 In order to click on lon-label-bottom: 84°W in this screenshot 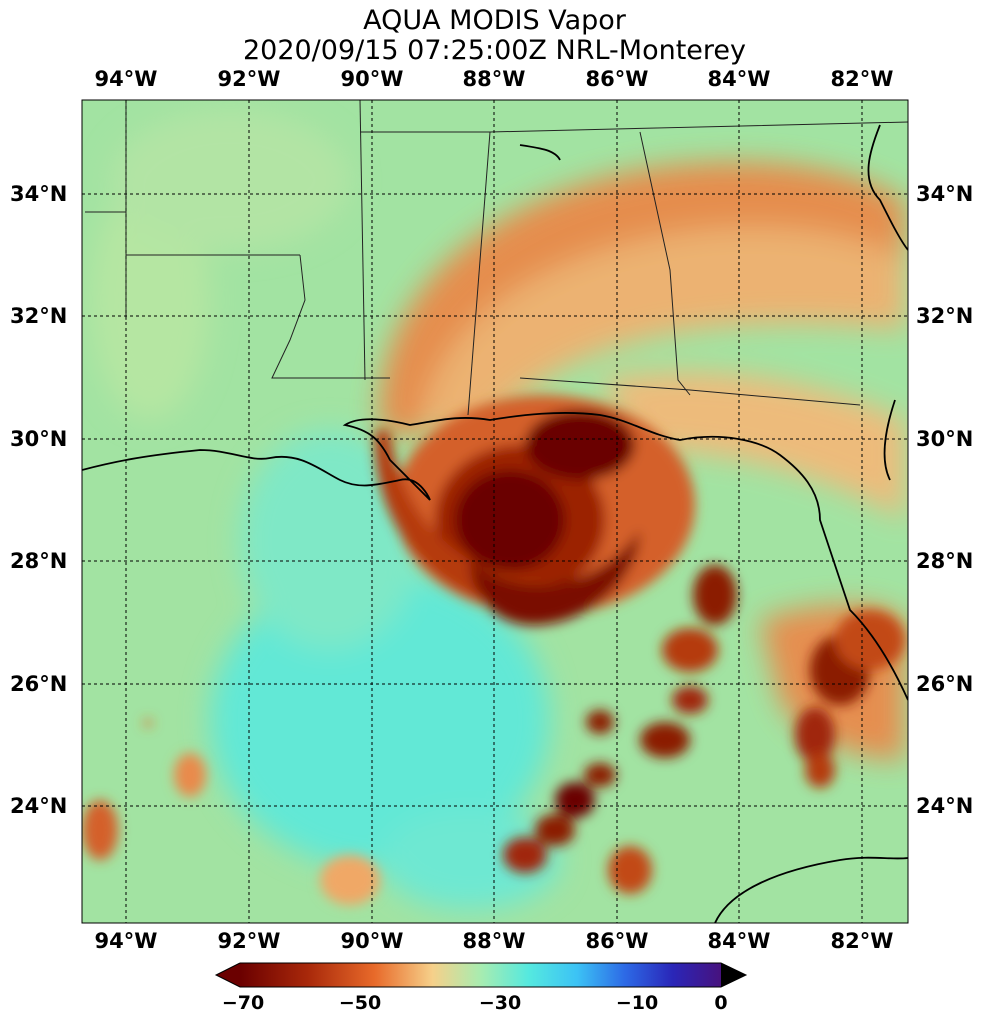, I will do `click(739, 941)`.